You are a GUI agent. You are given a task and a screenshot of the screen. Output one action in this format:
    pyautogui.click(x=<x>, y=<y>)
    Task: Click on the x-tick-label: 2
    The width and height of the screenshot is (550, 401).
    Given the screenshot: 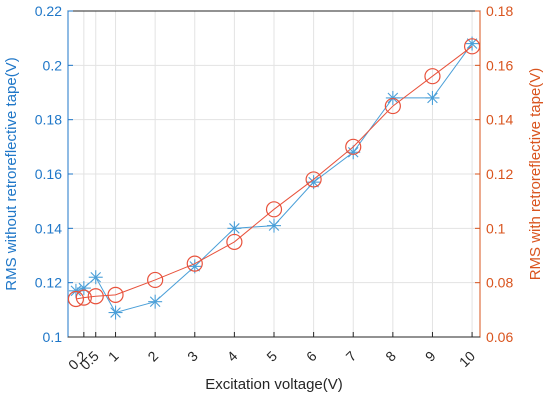 What is the action you would take?
    pyautogui.click(x=152, y=356)
    